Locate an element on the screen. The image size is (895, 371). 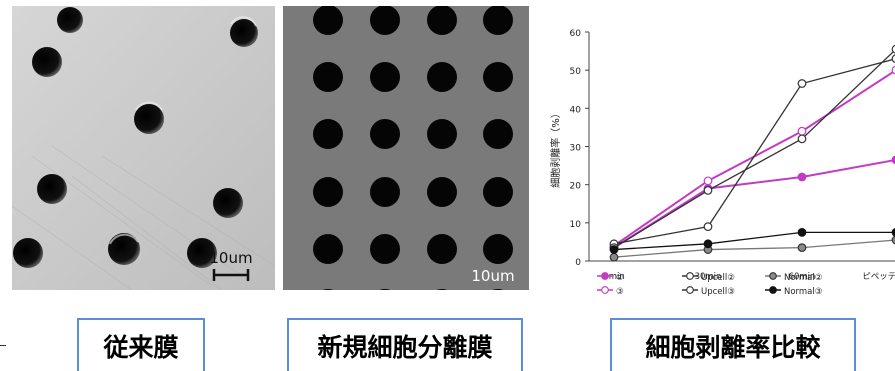
legend-label: Upcell② is located at coordinates (718, 278).